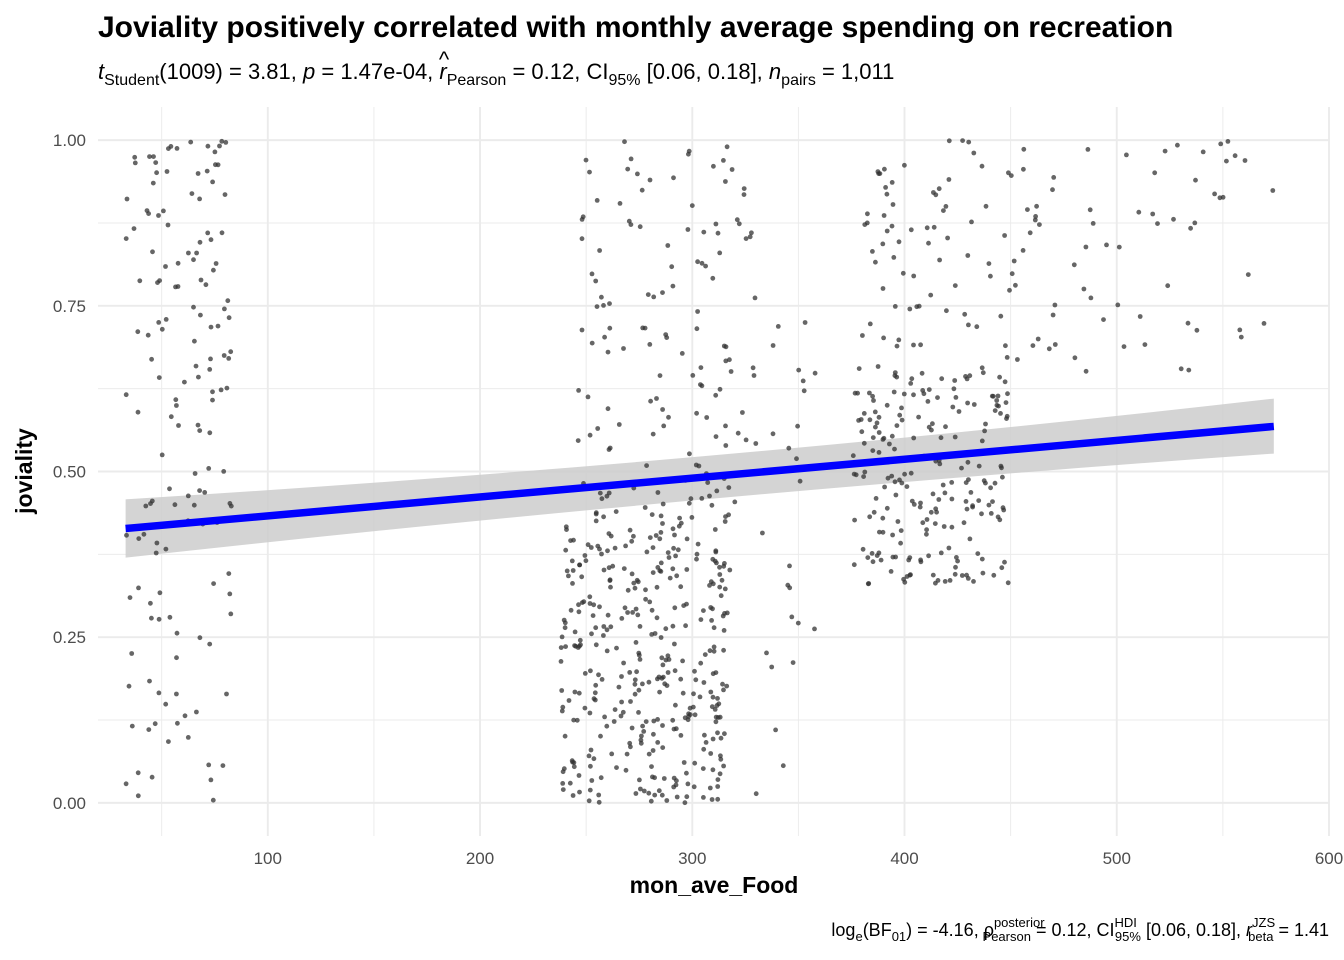 This screenshot has height=960, width=1344. I want to click on regression-line-layer, so click(700, 477).